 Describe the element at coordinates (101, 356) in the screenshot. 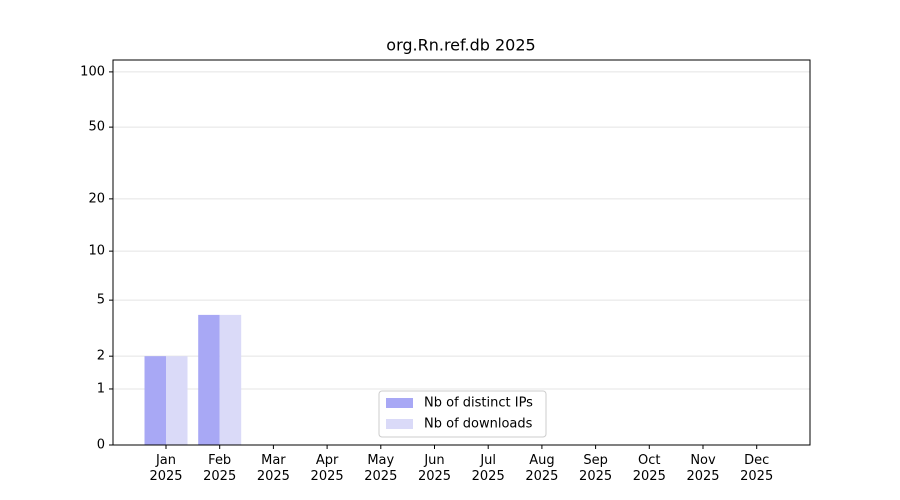

I see `y-tick-label: 2` at that location.